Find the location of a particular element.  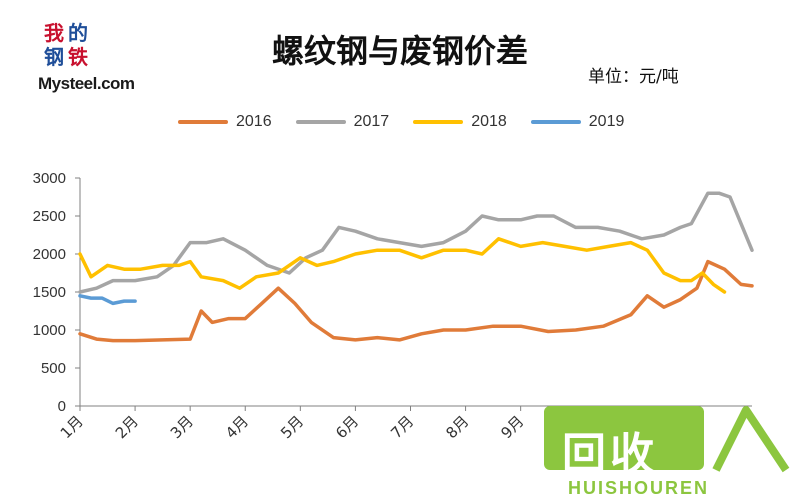

x-tick-label: 3月 is located at coordinates (182, 427).